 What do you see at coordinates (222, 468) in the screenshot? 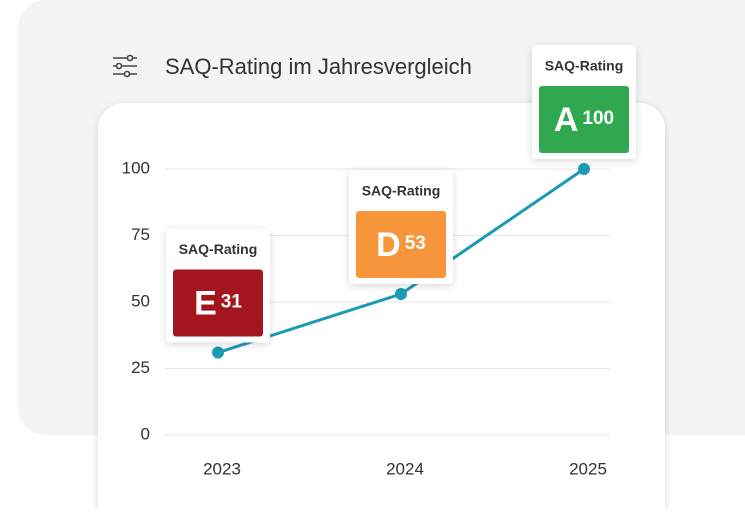
I see `x-tick-label: 2023` at bounding box center [222, 468].